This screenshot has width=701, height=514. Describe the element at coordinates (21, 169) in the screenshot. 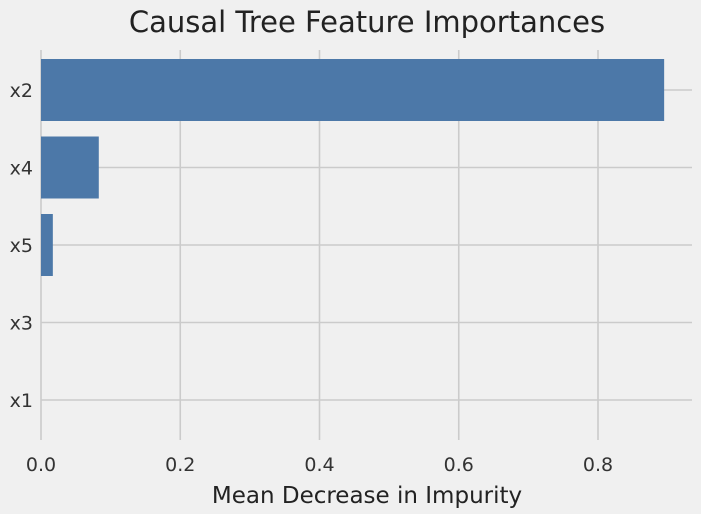

I see `y-tick-label-x4: x4` at that location.